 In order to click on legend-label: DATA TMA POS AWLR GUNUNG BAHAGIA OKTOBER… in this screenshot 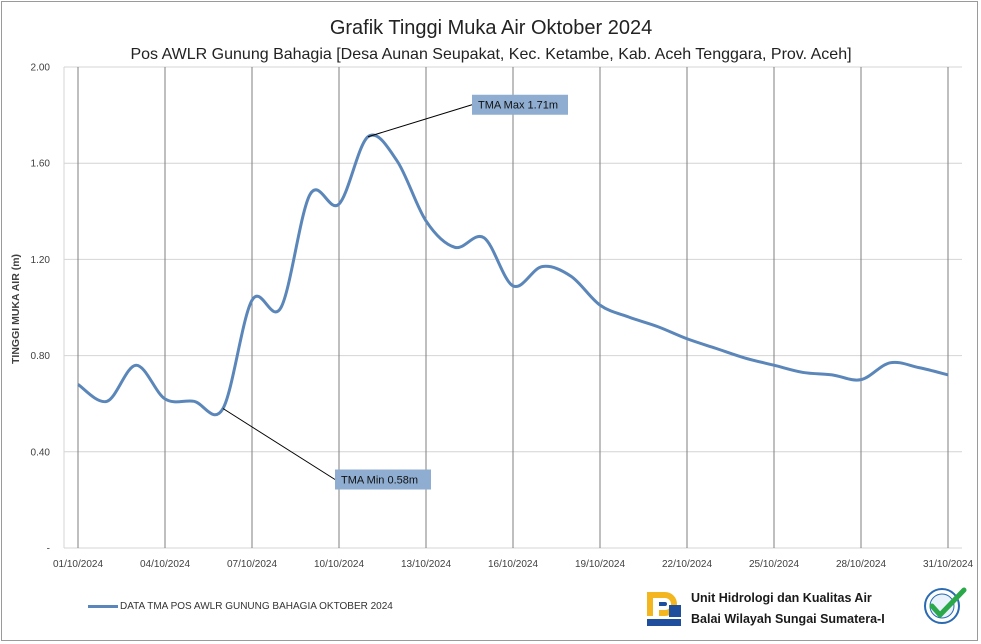, I will do `click(256, 606)`.